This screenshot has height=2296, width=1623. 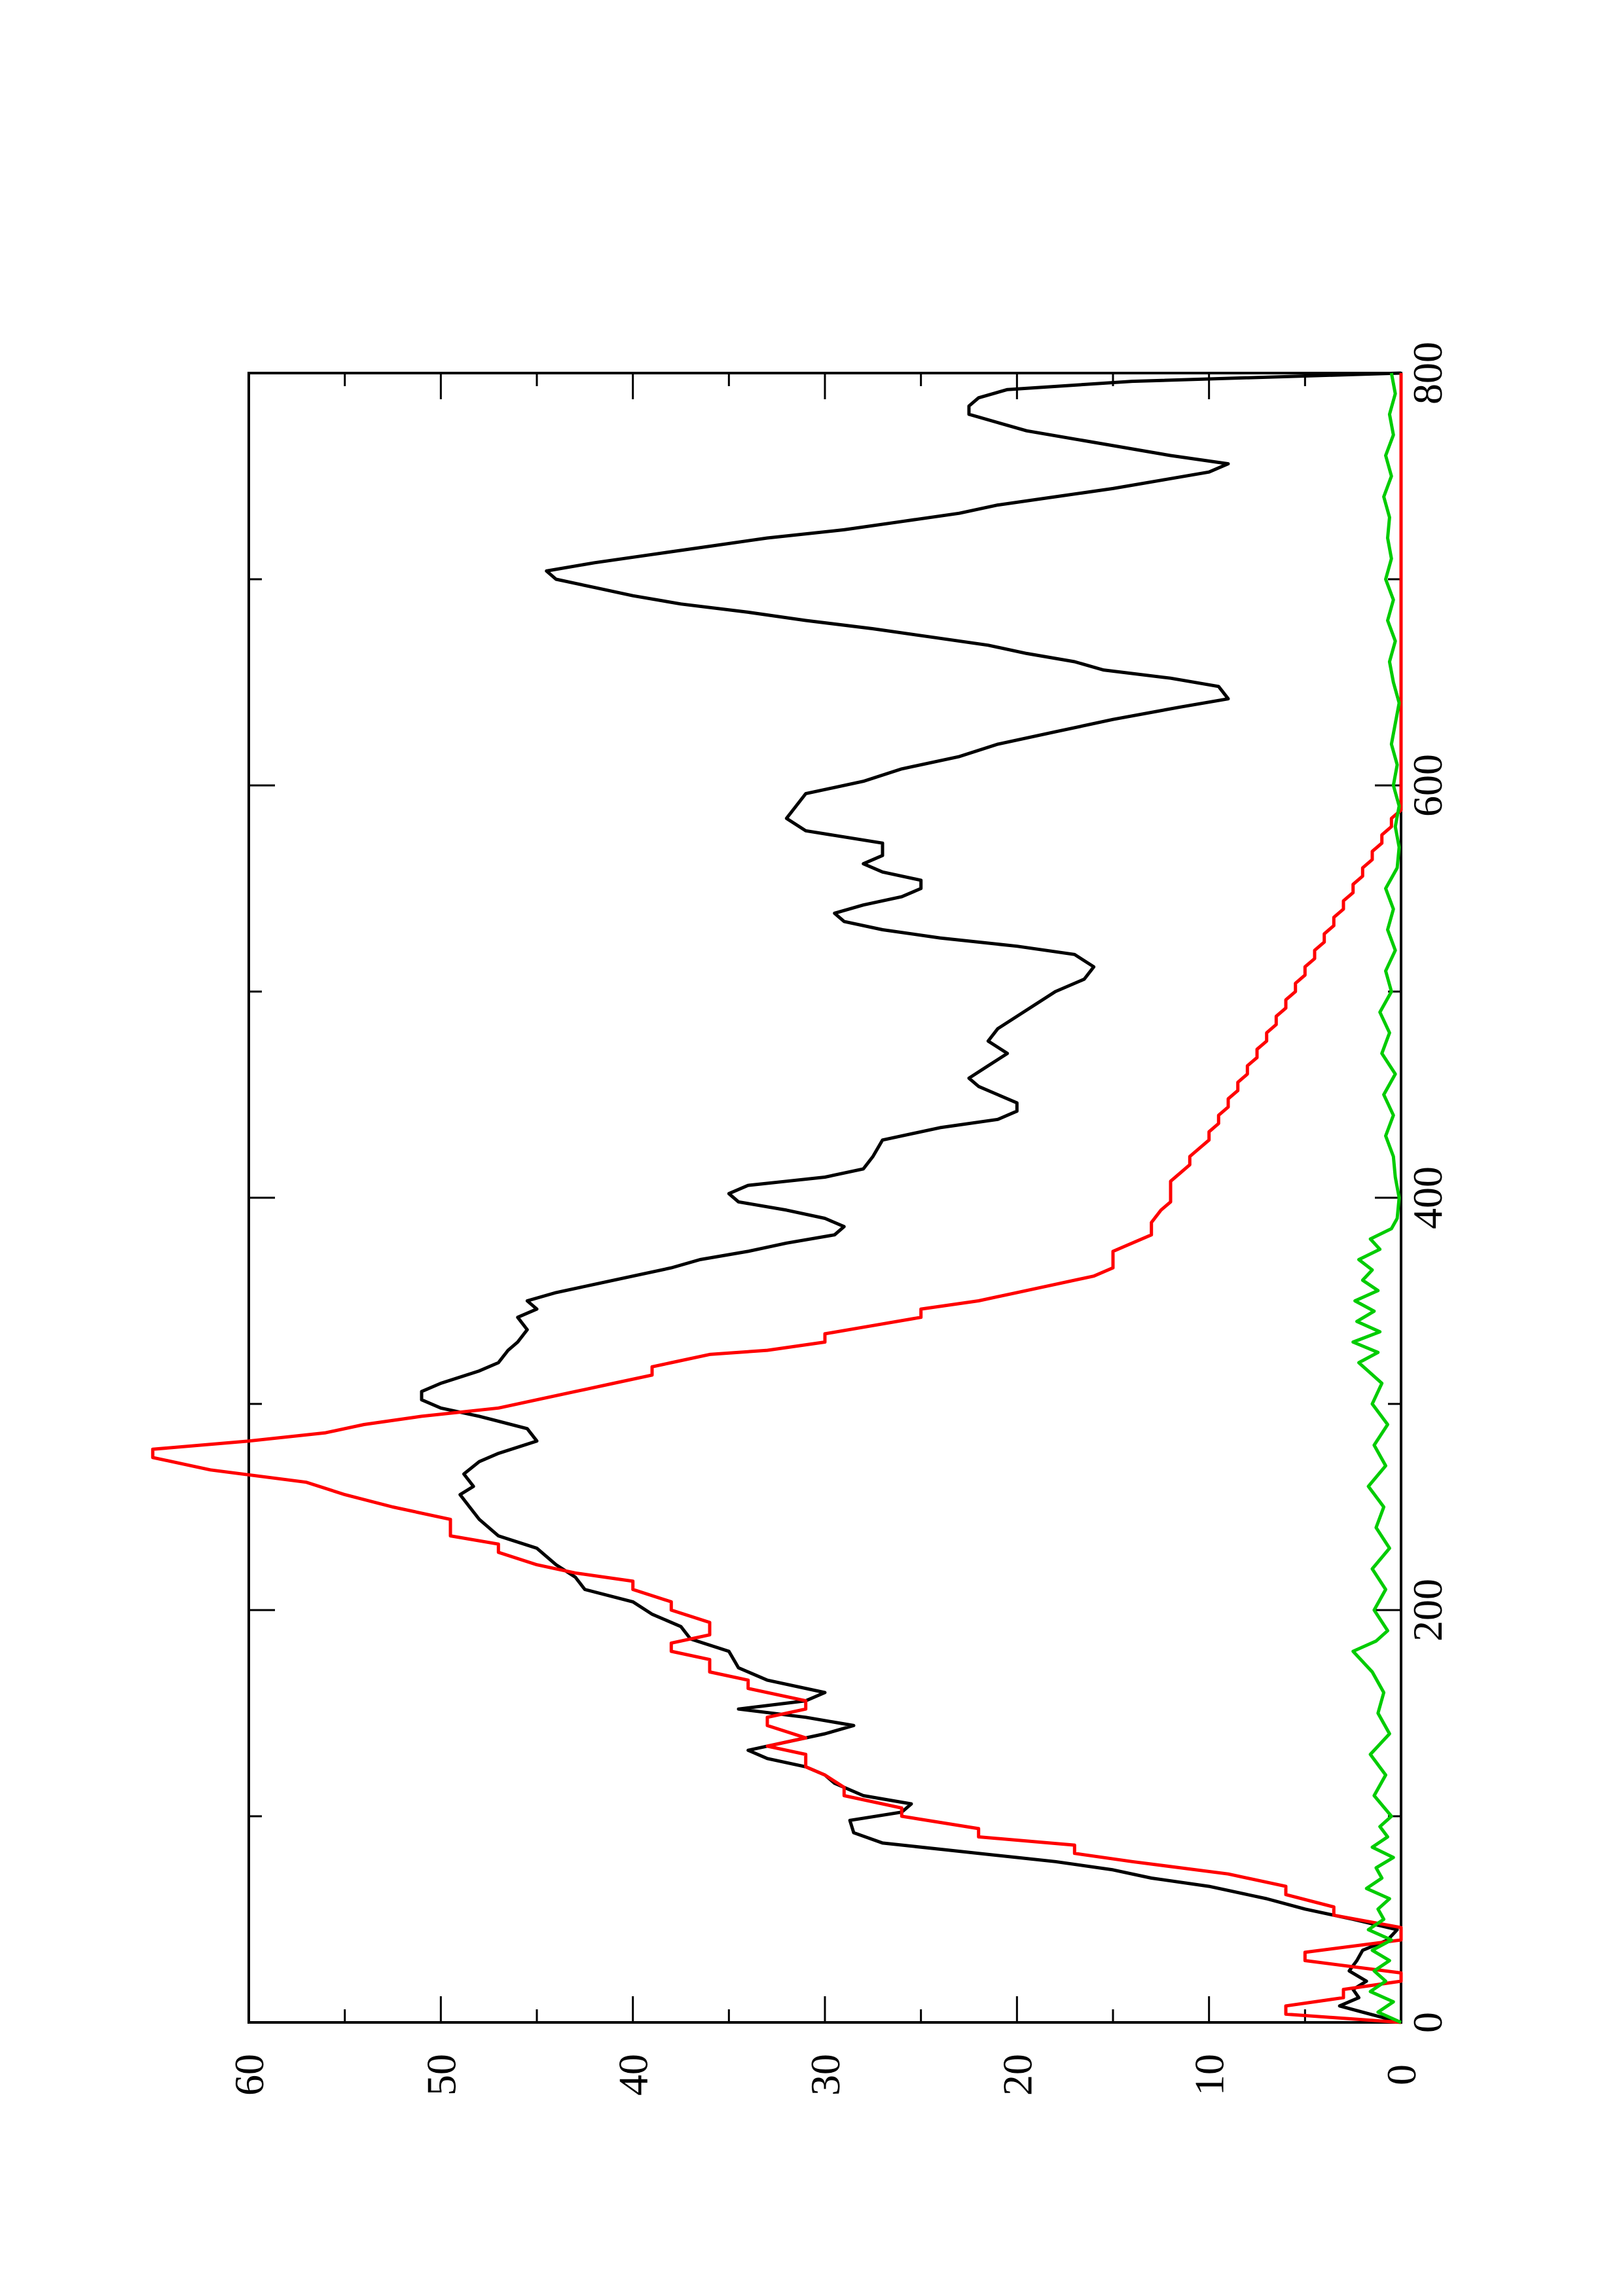 What do you see at coordinates (1427, 1197) in the screenshot?
I see `x-tick-label: 400` at bounding box center [1427, 1197].